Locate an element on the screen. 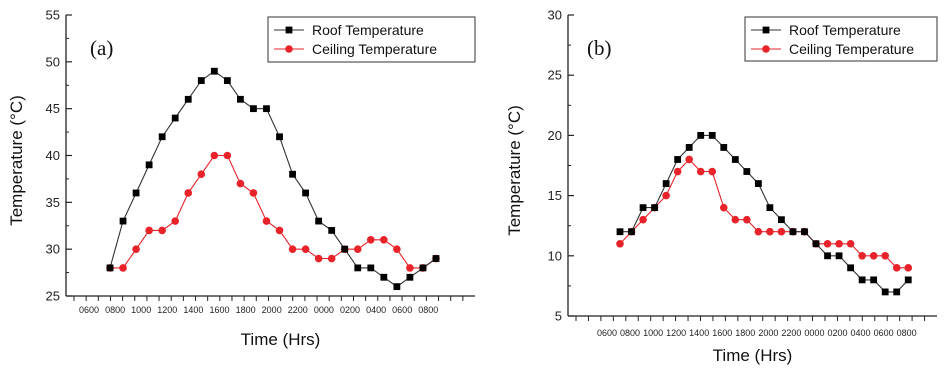  y-tick-label: 45 is located at coordinates (53, 108).